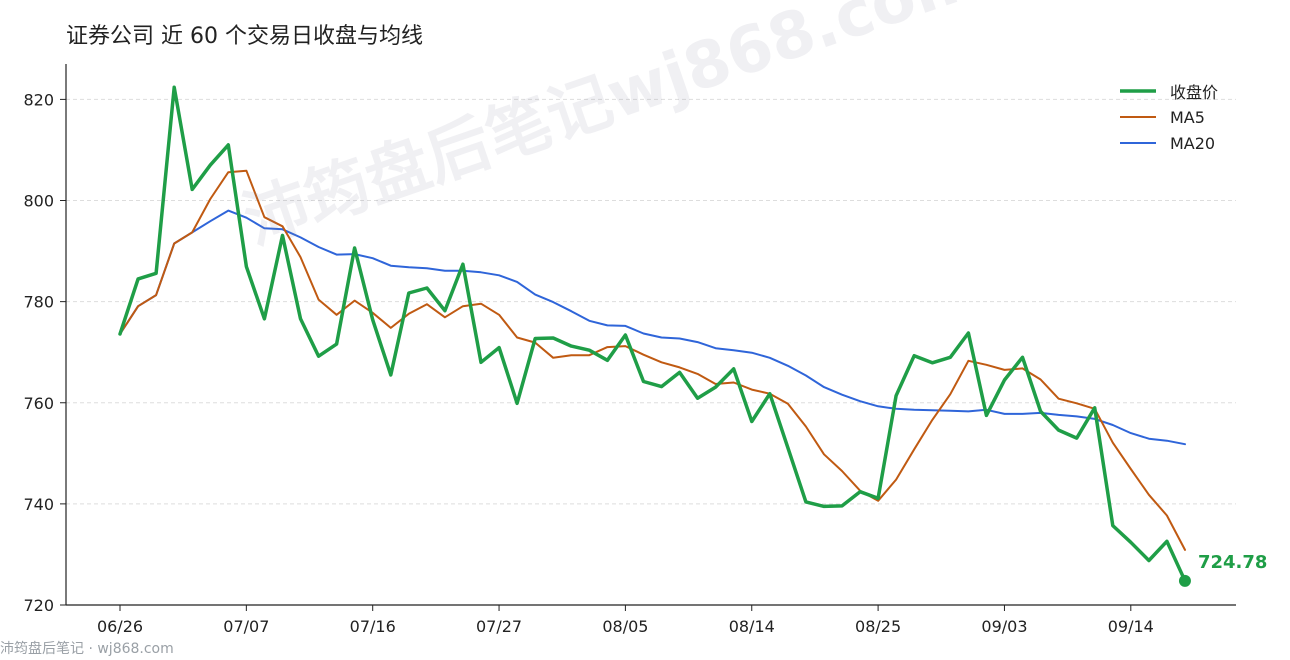 The image size is (1290, 660). Describe the element at coordinates (1138, 91) in the screenshot. I see `legend-swatch-close` at that location.